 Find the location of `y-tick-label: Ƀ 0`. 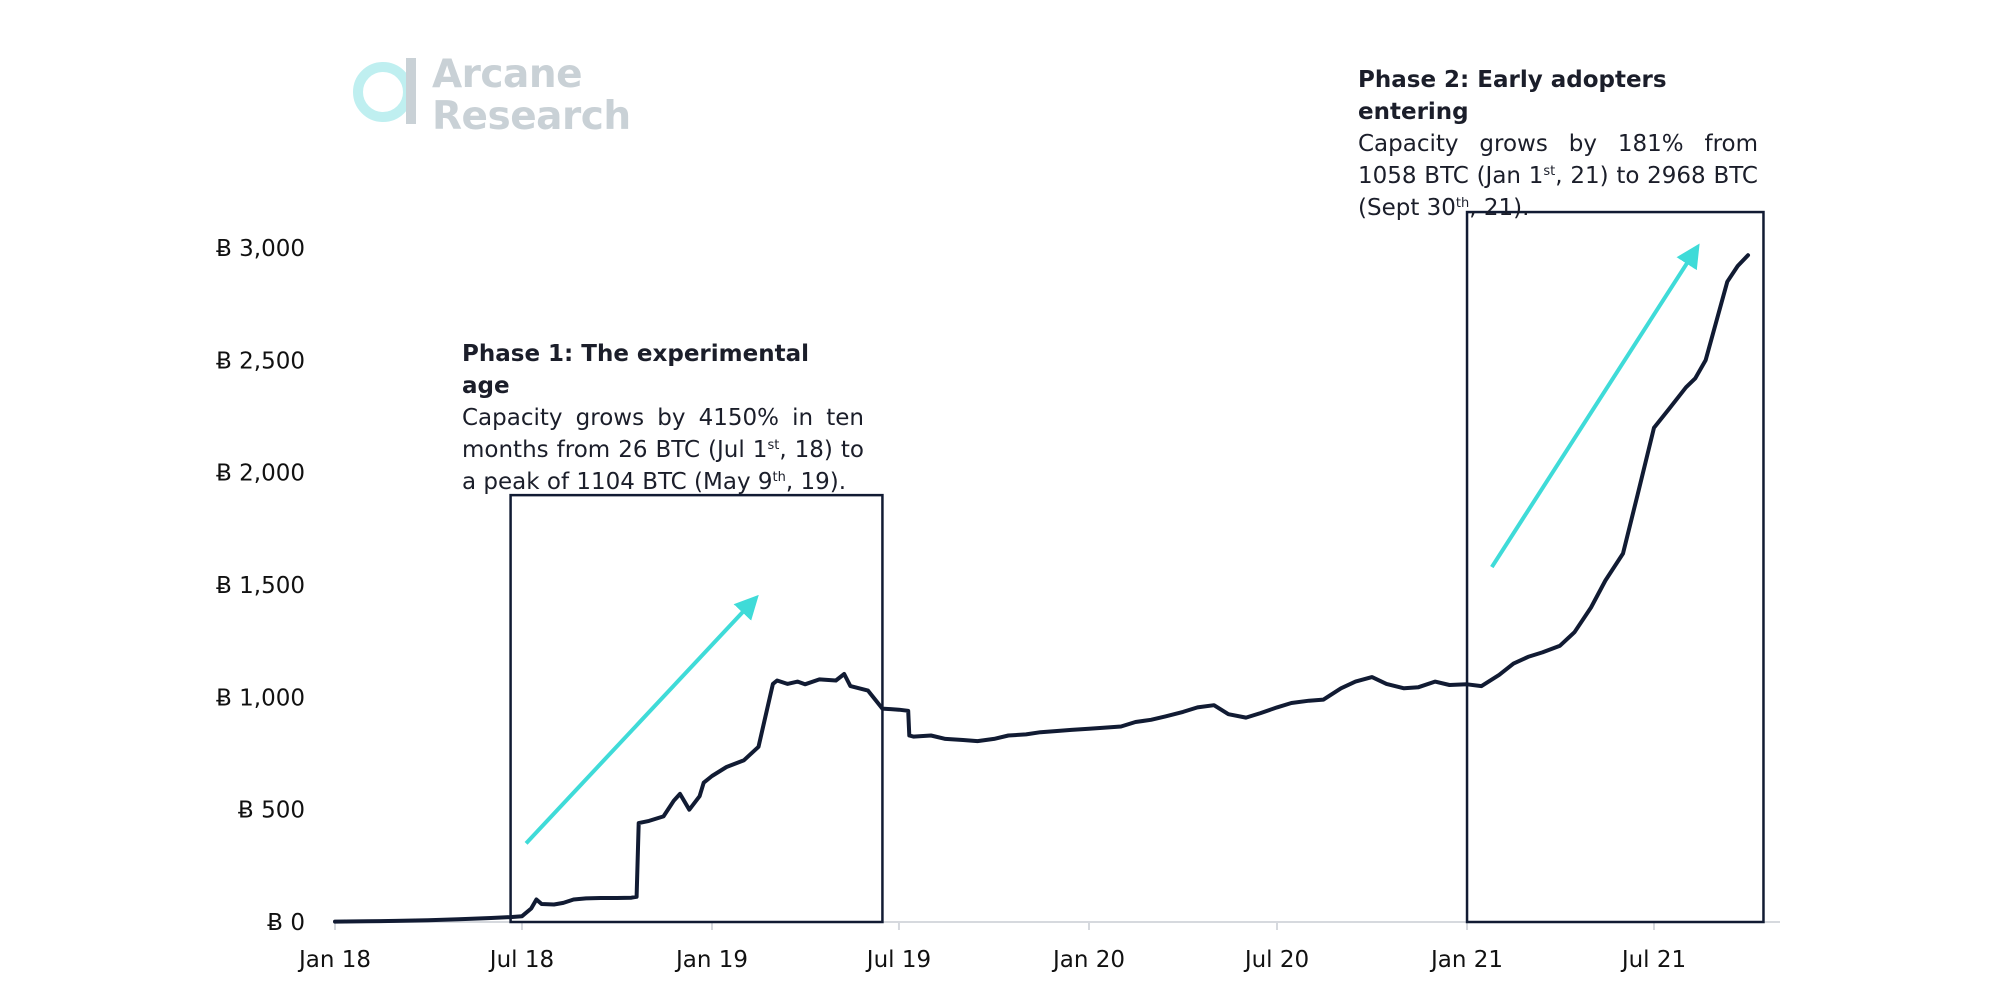

y-tick-label: Ƀ 0 is located at coordinates (286, 923).